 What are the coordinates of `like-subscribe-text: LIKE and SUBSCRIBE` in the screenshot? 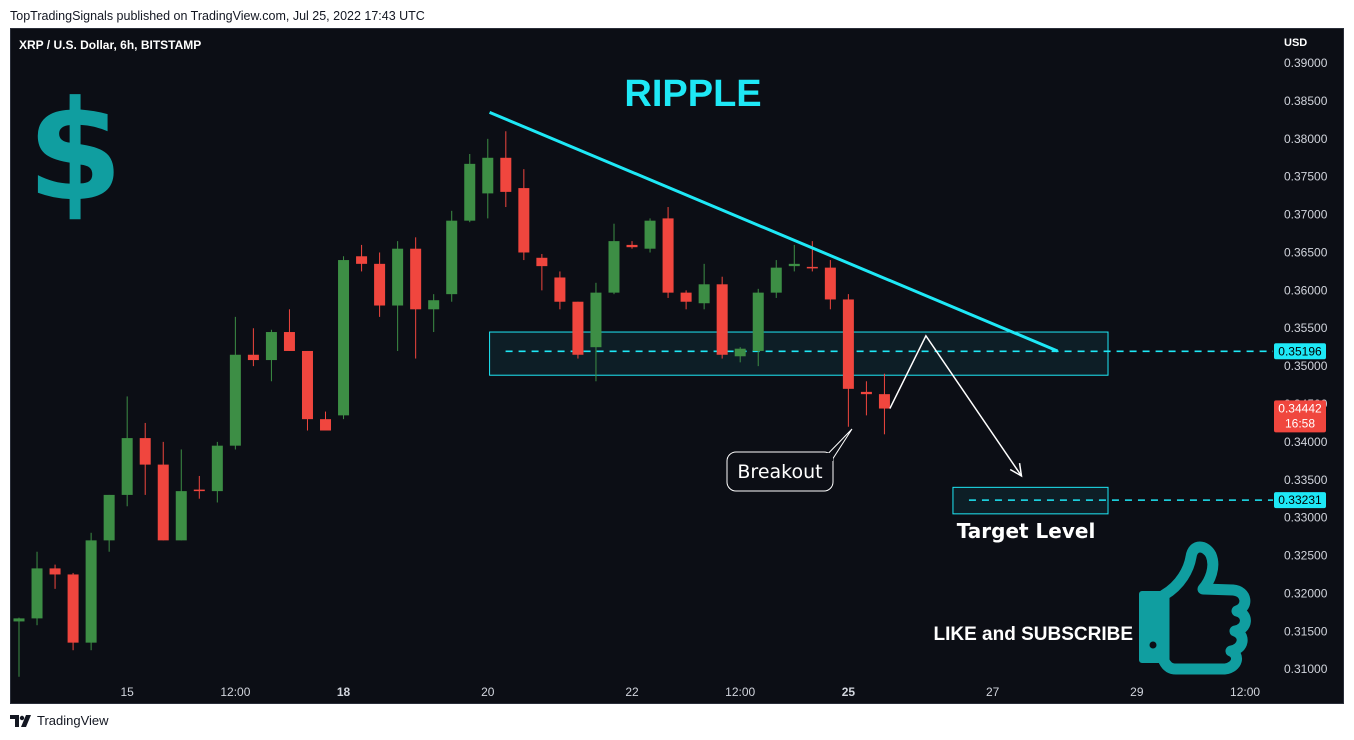 It's located at (1033, 634).